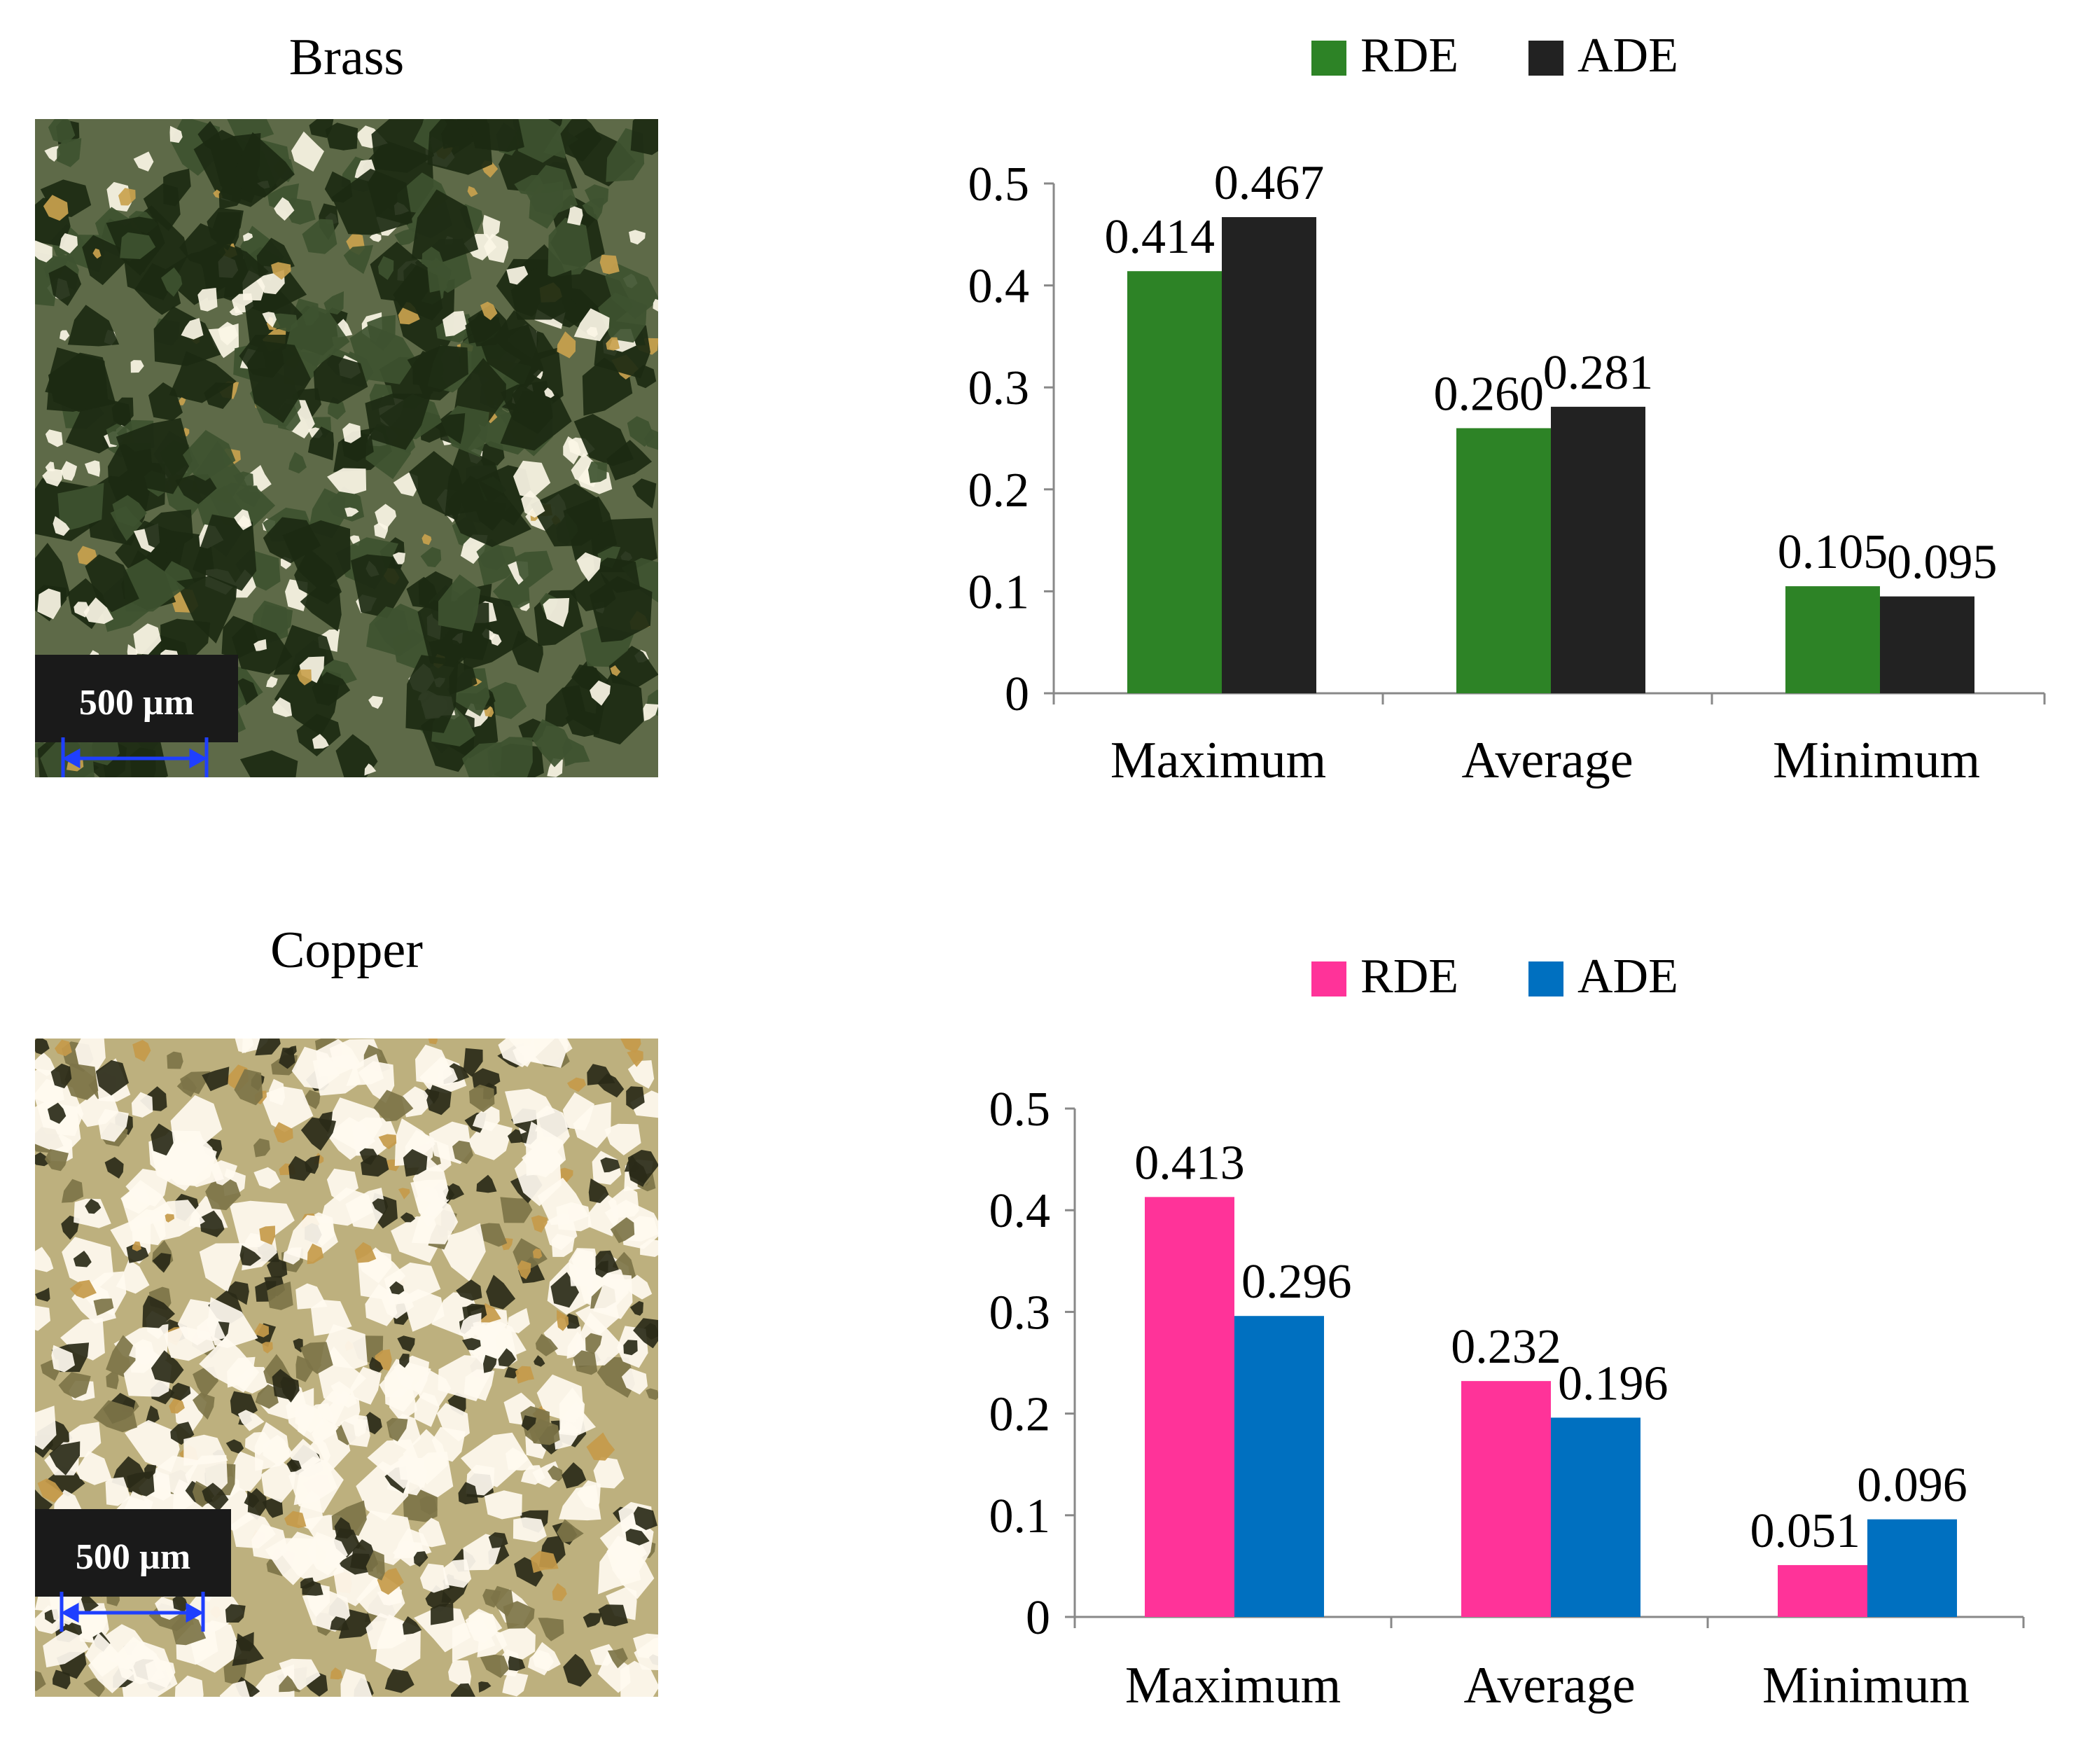 This screenshot has width=2076, height=1764. What do you see at coordinates (346, 1368) in the screenshot?
I see `copper-micro-texture` at bounding box center [346, 1368].